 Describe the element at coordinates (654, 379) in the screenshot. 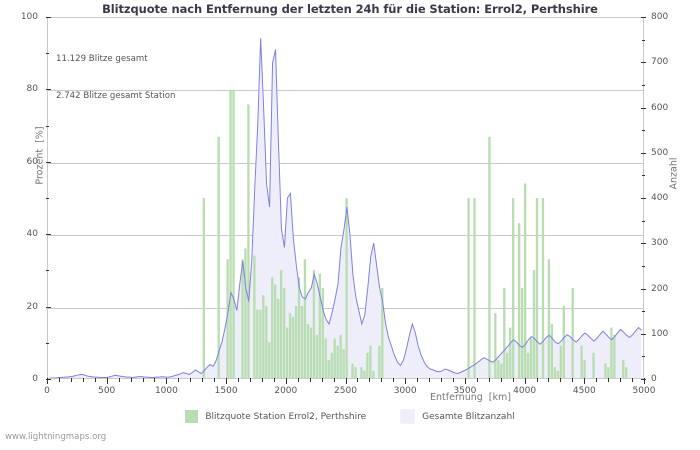

I see `y2-axis-tick-label: 0` at that location.